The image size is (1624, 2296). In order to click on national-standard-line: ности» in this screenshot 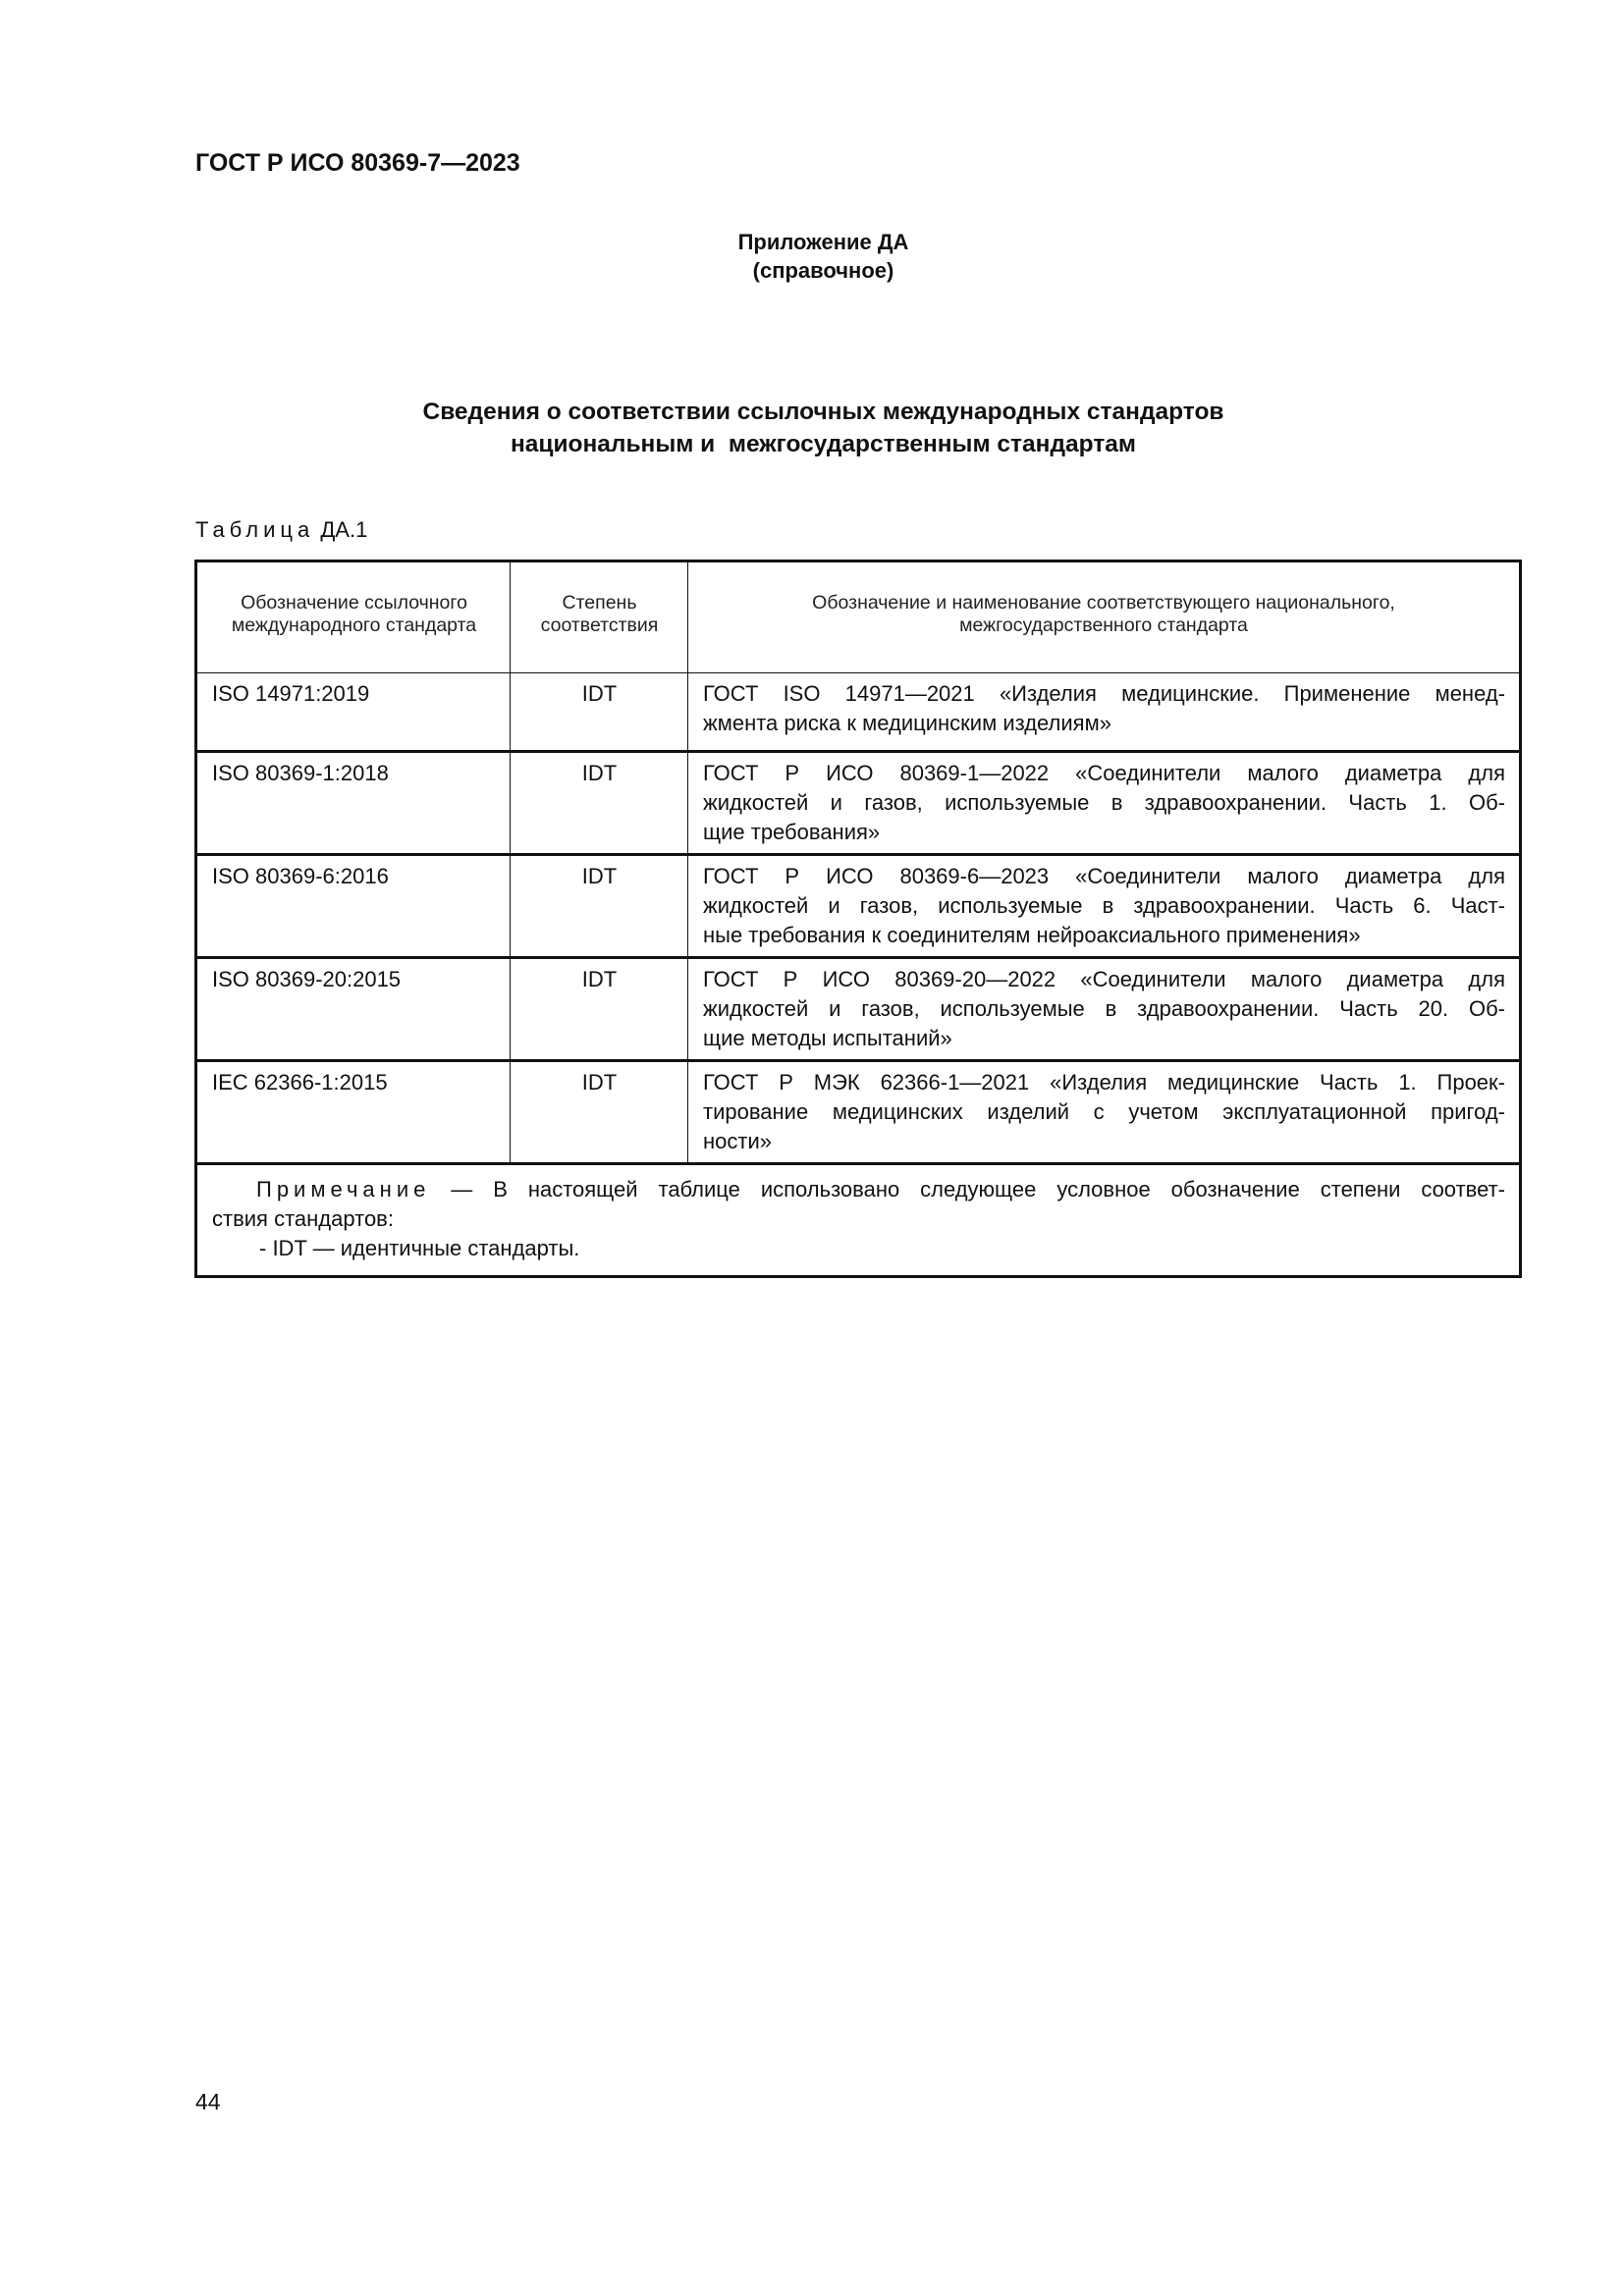, I will do `click(737, 1141)`.